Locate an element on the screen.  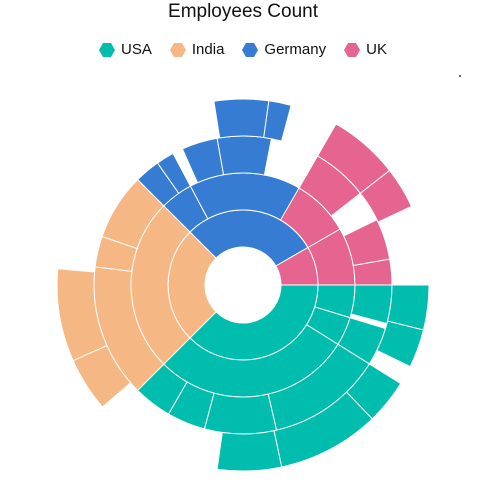
legend-item-usa: USA is located at coordinates (125, 50).